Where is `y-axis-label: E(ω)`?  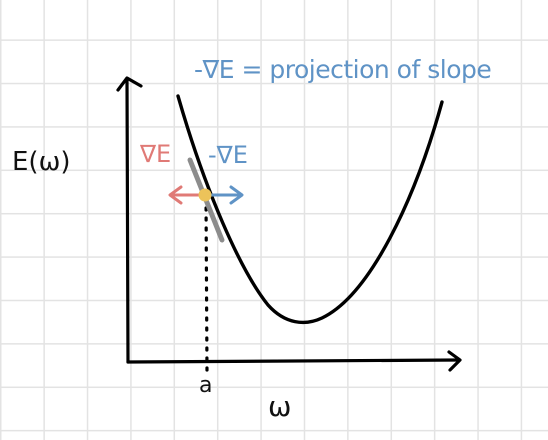 y-axis-label: E(ω) is located at coordinates (41, 162).